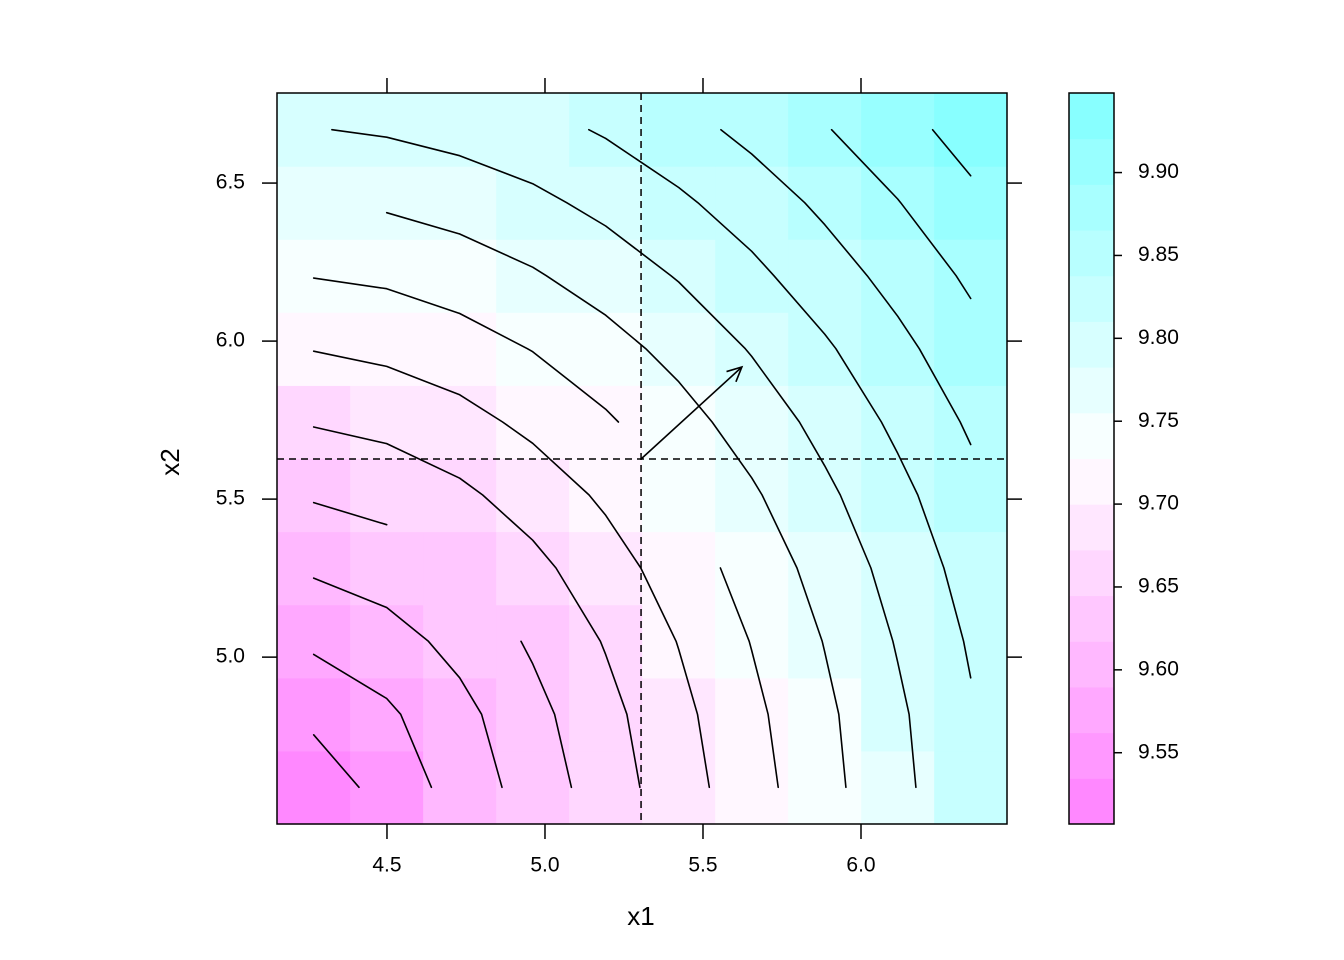 The height and width of the screenshot is (960, 1344). Describe the element at coordinates (691, 413) in the screenshot. I see `arrow-shaft` at that location.